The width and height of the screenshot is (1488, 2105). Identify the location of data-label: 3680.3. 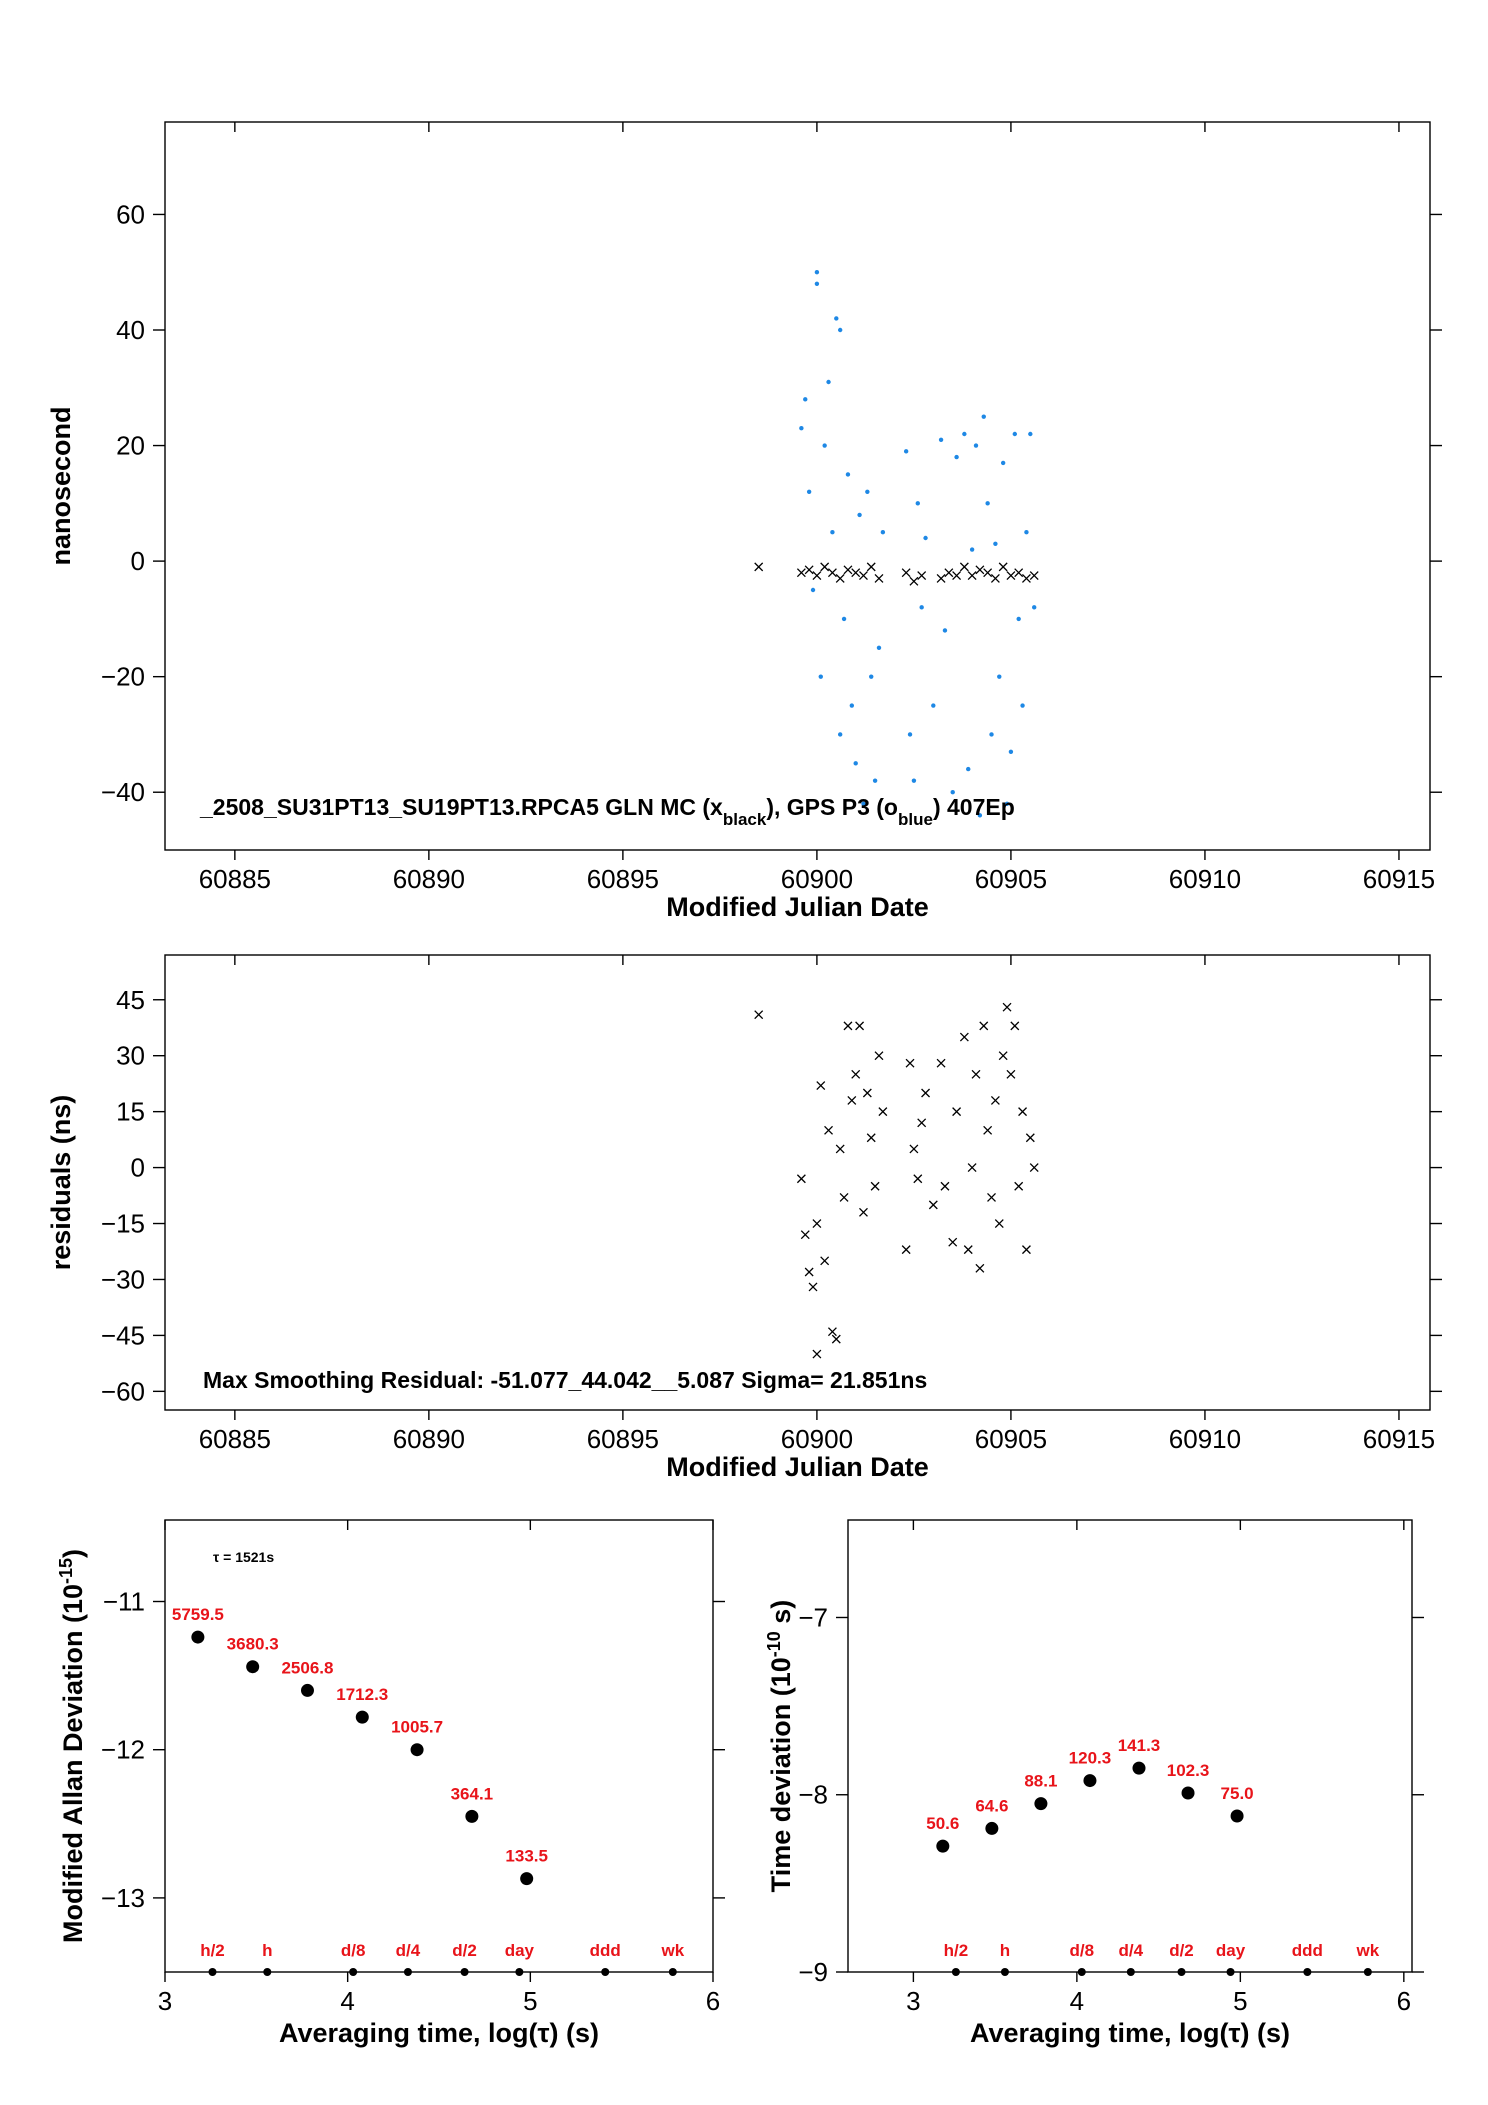
(253, 1644).